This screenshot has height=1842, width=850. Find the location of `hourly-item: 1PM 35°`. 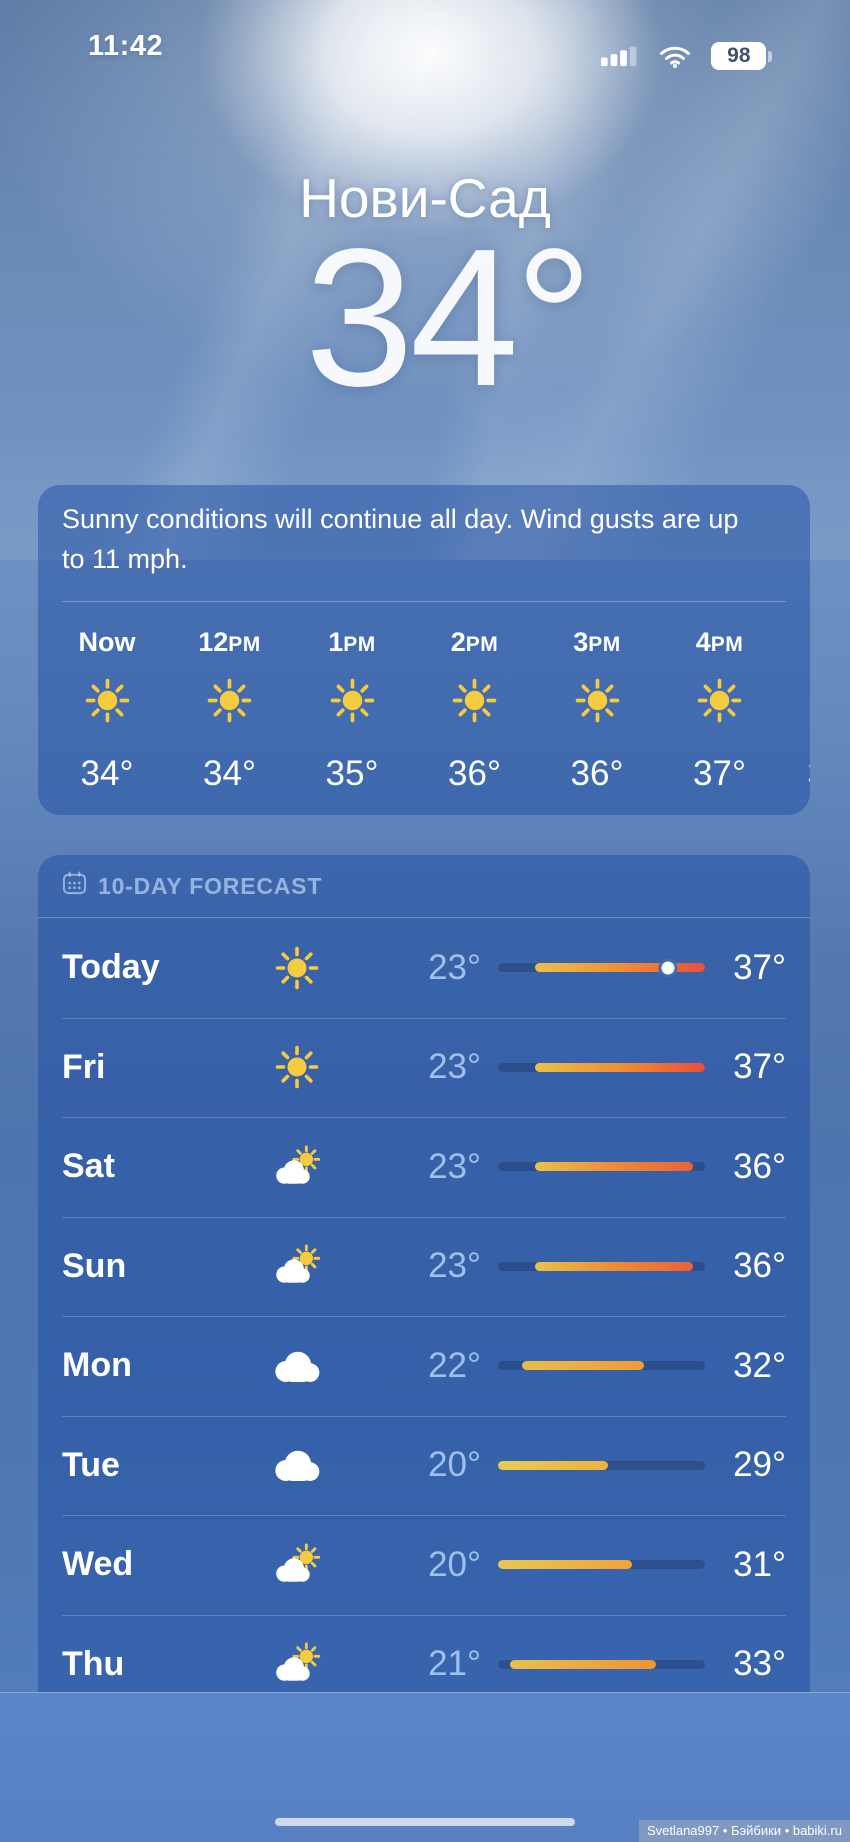

hourly-item: 1PM 35° is located at coordinates (352, 710).